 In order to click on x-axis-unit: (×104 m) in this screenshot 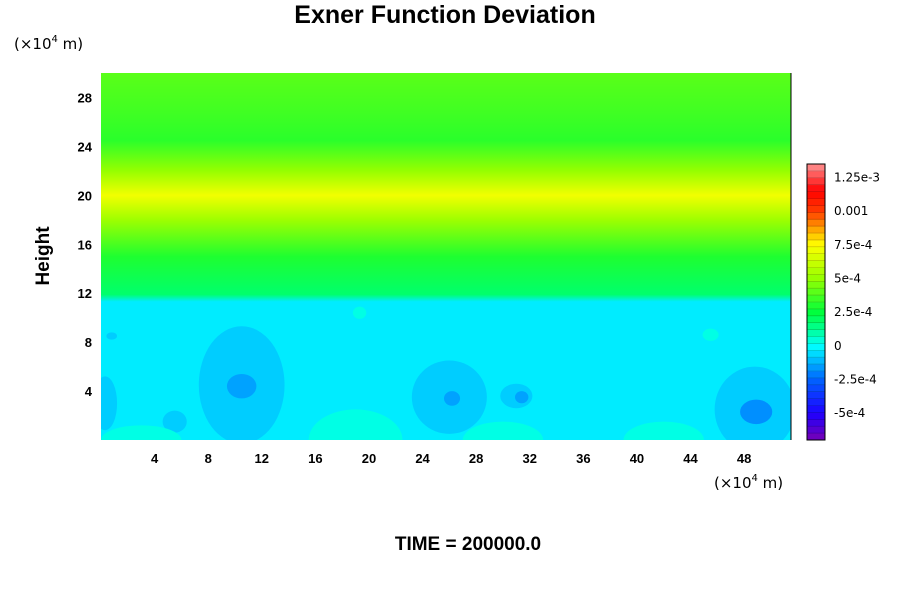, I will do `click(748, 482)`.